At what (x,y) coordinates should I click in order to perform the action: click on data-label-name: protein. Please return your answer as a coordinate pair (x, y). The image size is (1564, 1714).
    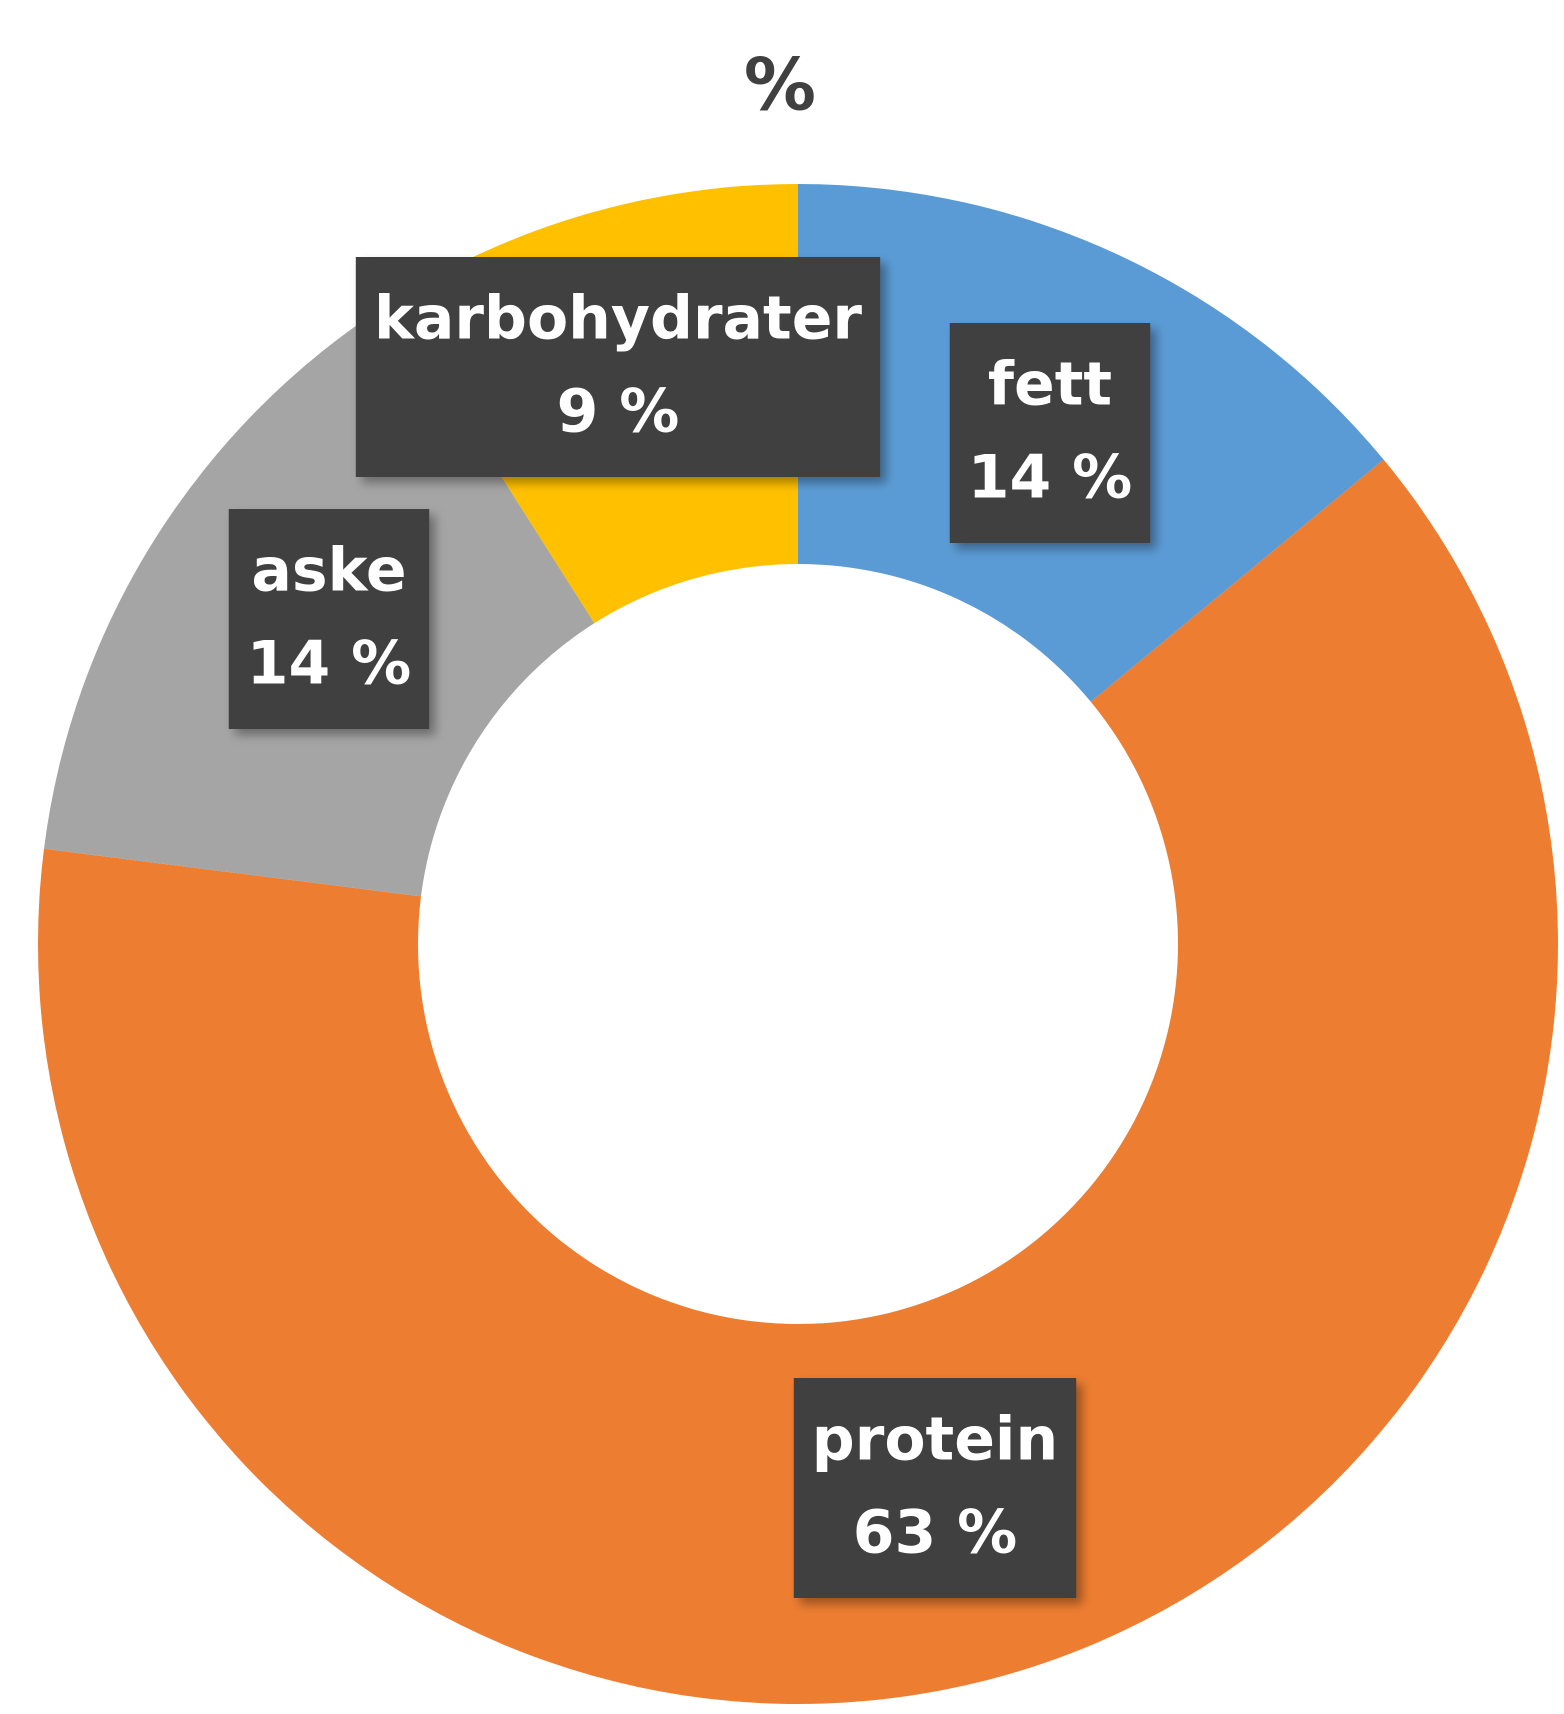
    Looking at the image, I should click on (935, 1440).